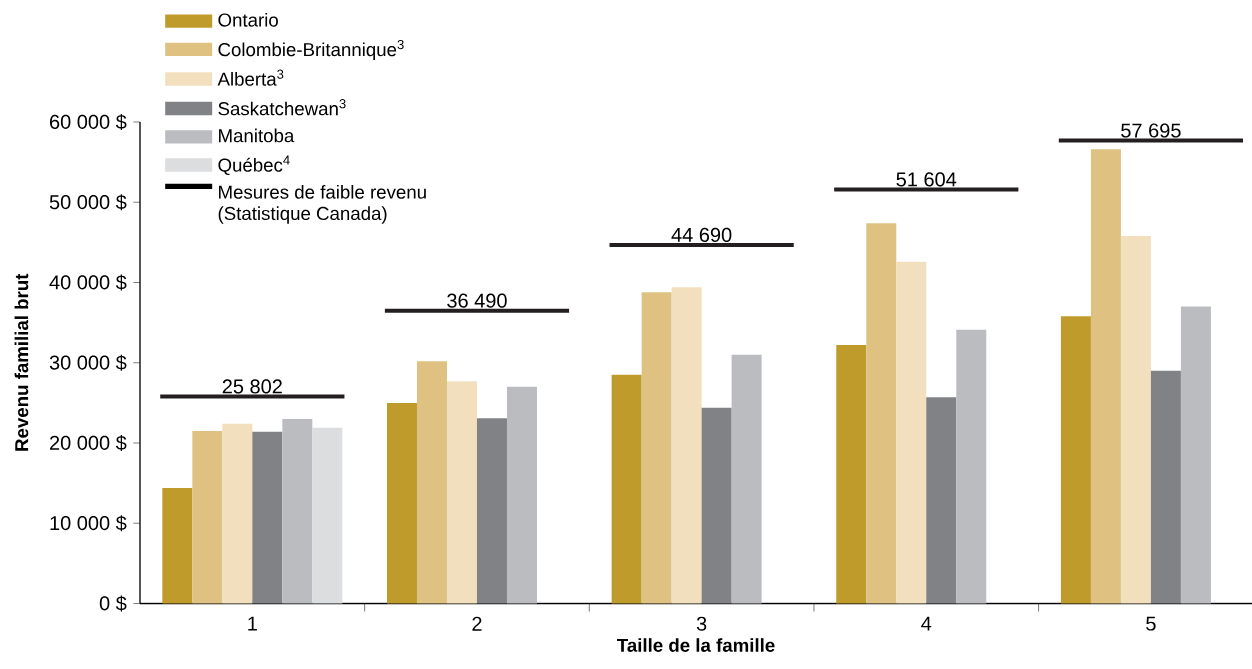 The image size is (1252, 669). I want to click on x-tick-label: 1, so click(252, 623).